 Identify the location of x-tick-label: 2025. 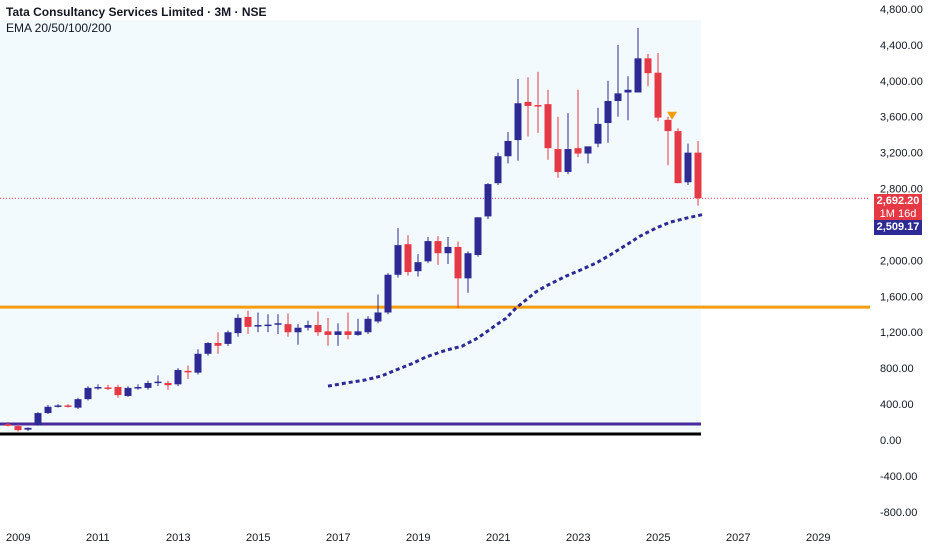
(658, 538).